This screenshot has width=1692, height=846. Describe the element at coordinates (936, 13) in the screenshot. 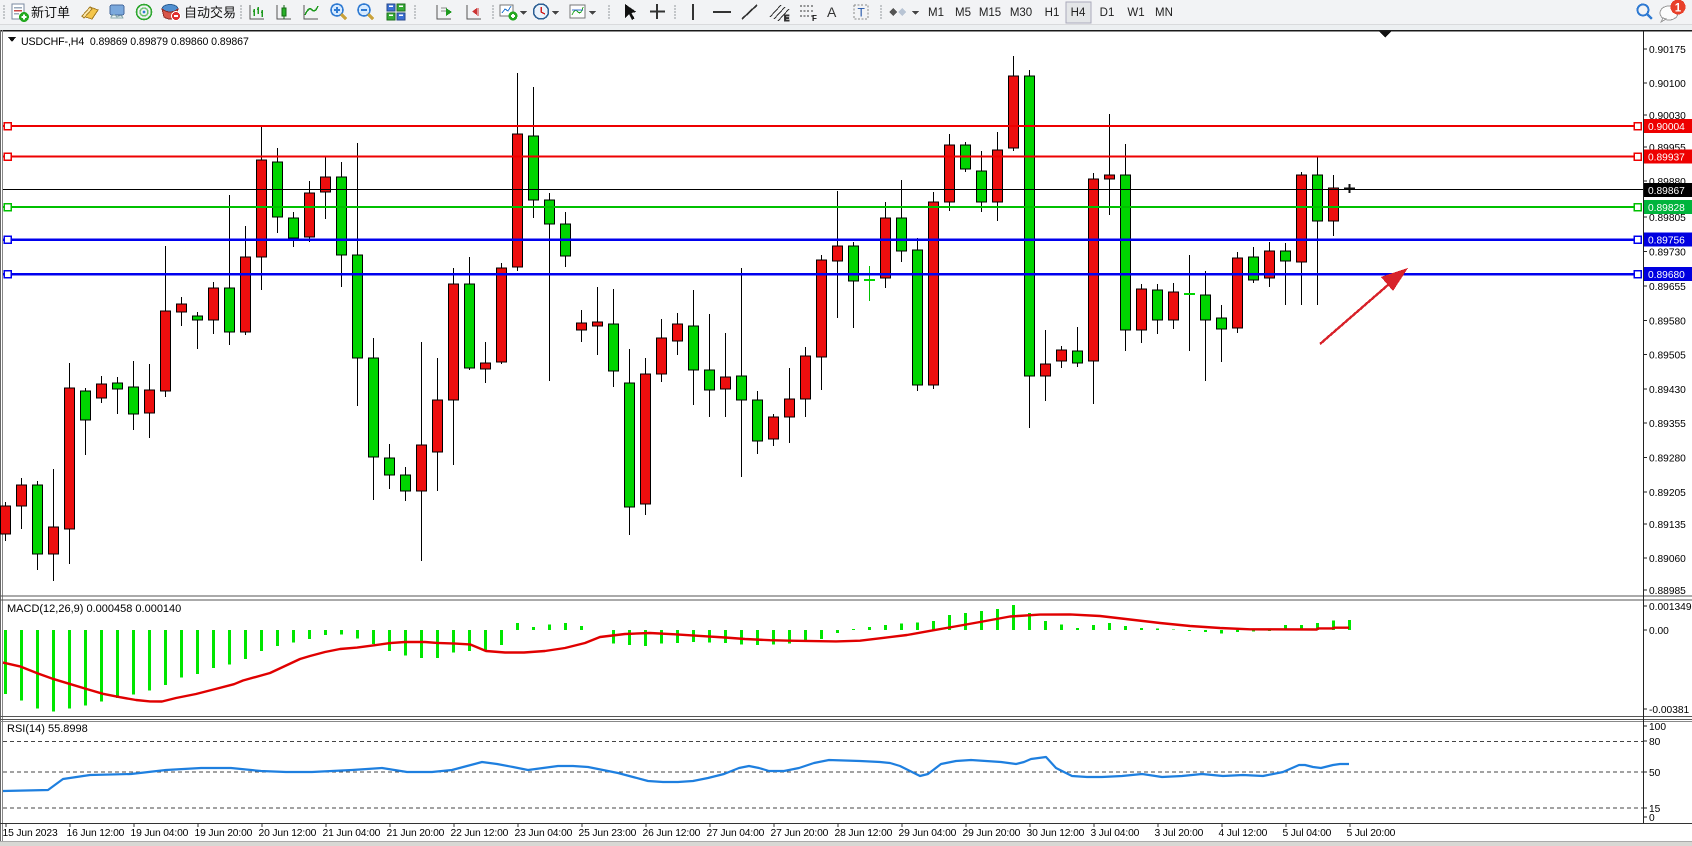

I see `svg-text: M1` at that location.